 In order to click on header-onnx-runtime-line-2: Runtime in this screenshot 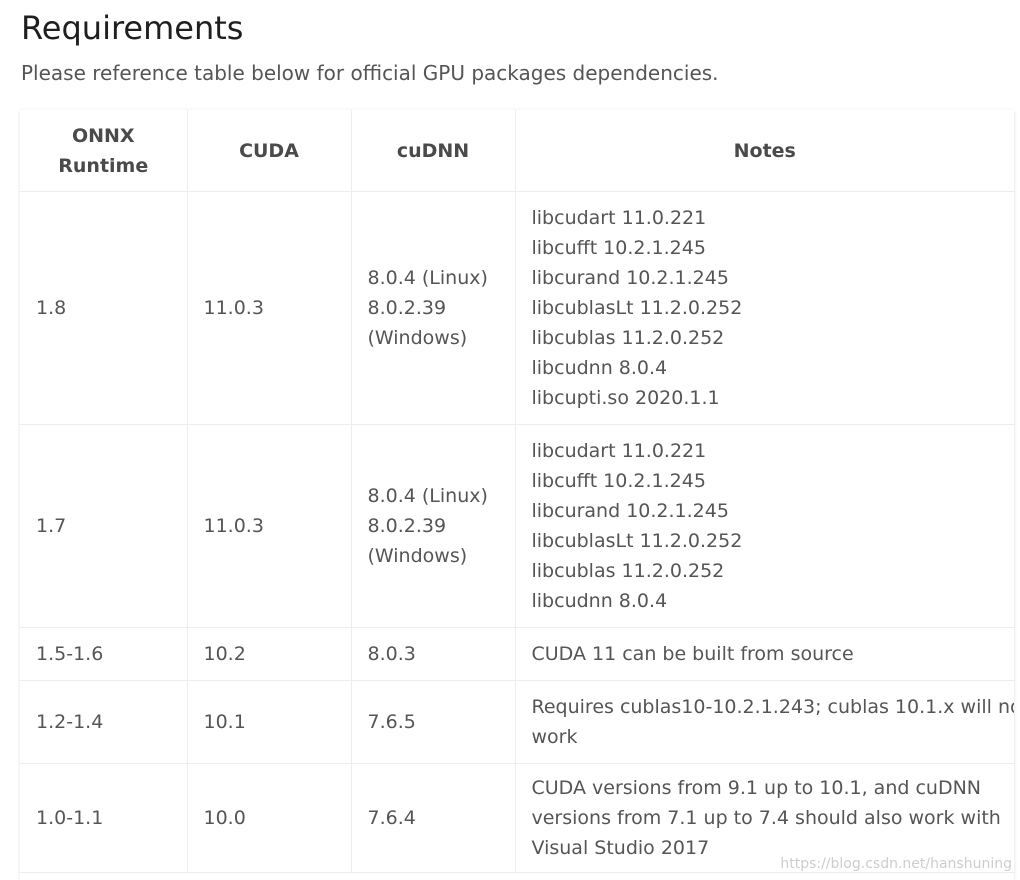, I will do `click(103, 165)`.